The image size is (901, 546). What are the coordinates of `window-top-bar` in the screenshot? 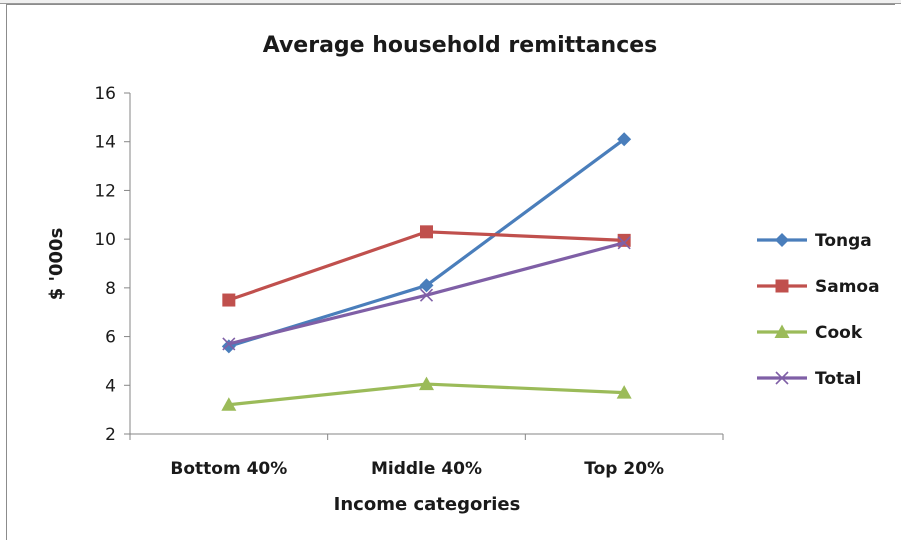 It's located at (450, 2).